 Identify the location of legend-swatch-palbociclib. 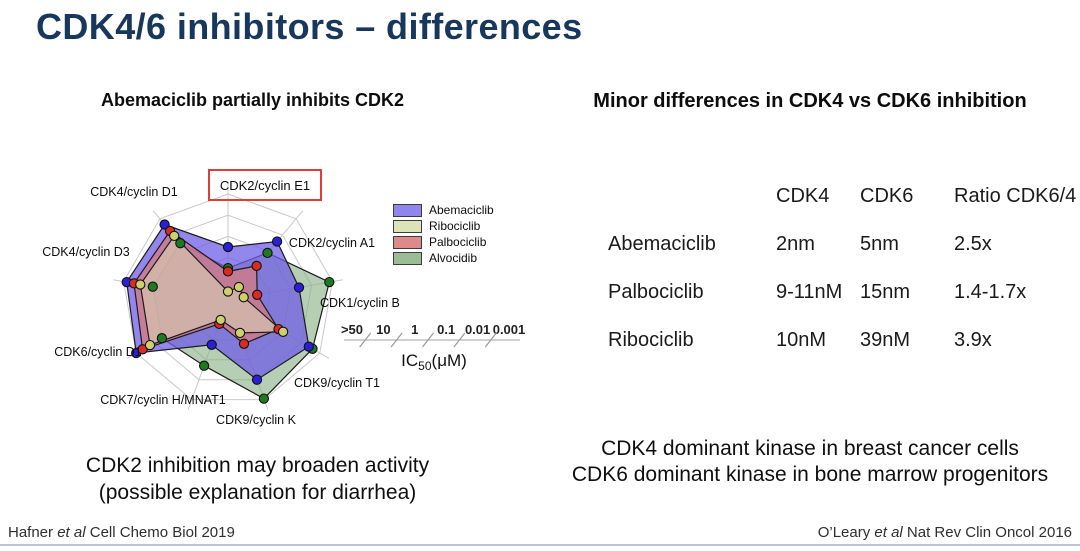
(407, 242).